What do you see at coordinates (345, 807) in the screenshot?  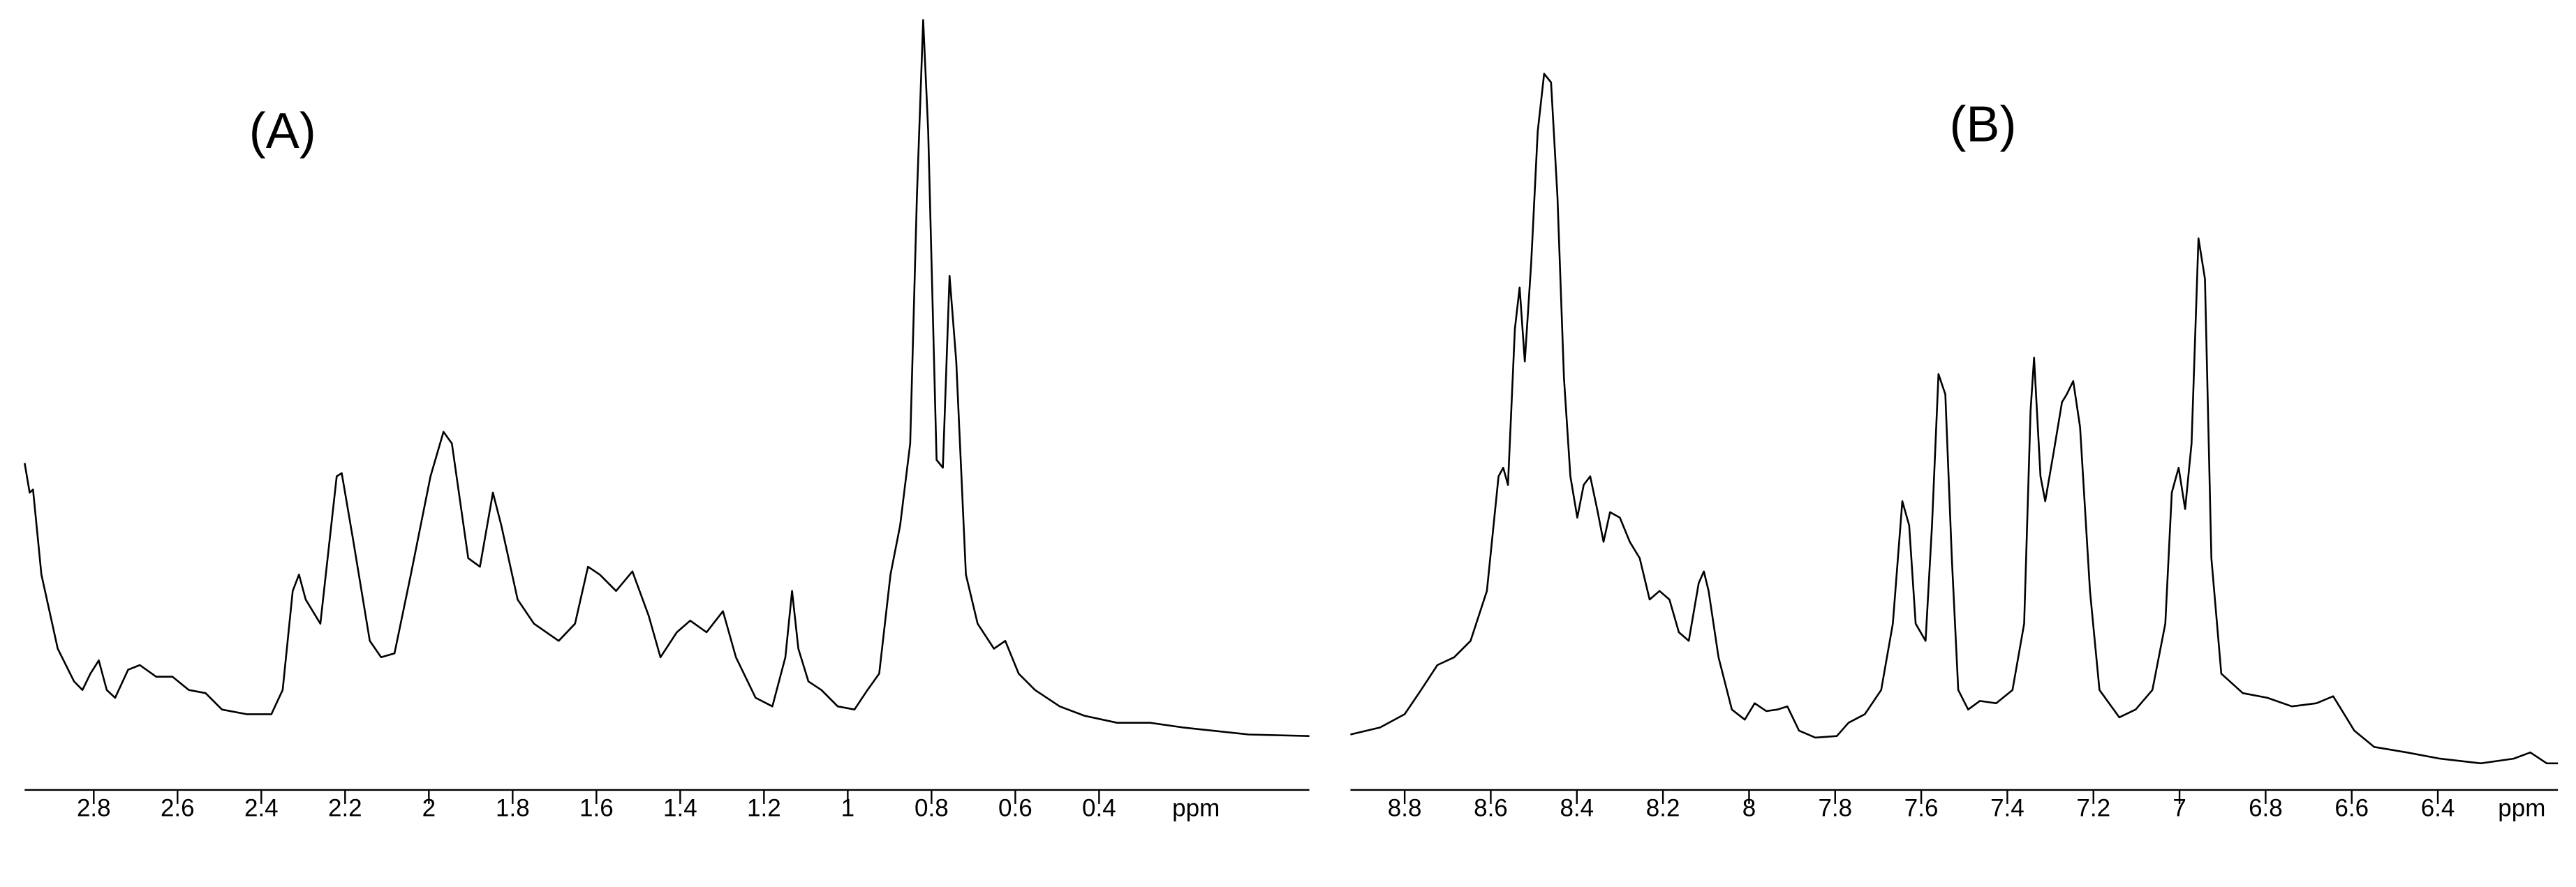 I see `x-tick-label: 2.2` at bounding box center [345, 807].